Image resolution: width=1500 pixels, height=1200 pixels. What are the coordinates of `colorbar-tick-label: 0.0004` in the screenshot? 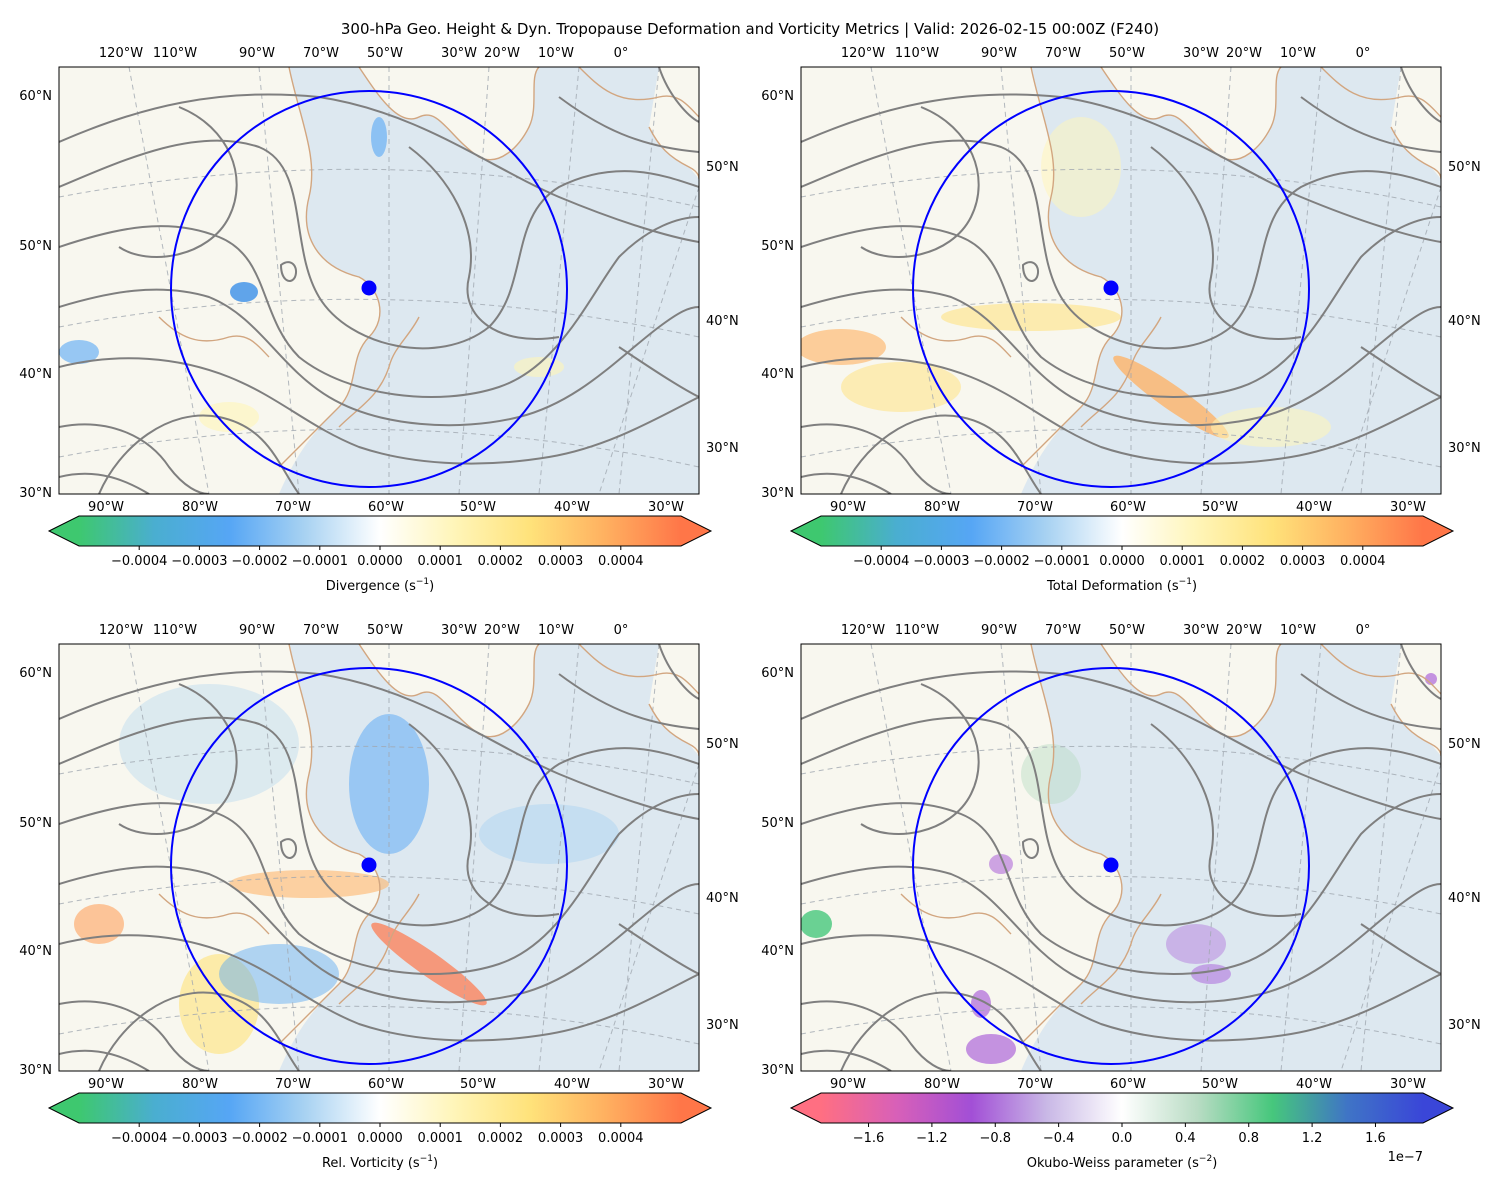 It's located at (621, 1138).